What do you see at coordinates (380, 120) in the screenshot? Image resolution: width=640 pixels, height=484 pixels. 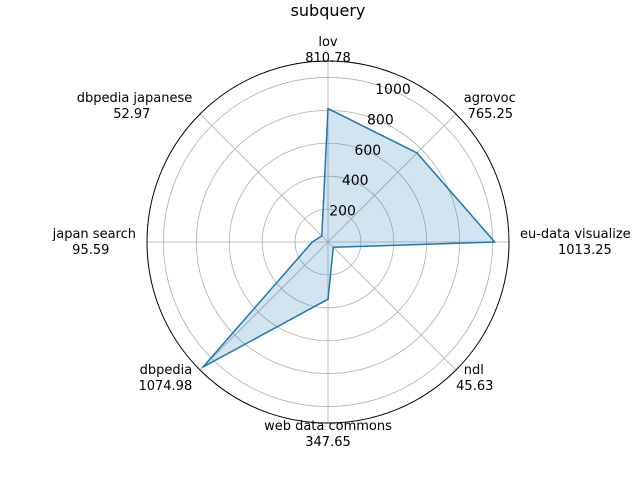 I see `radial-tick-label: 800` at bounding box center [380, 120].